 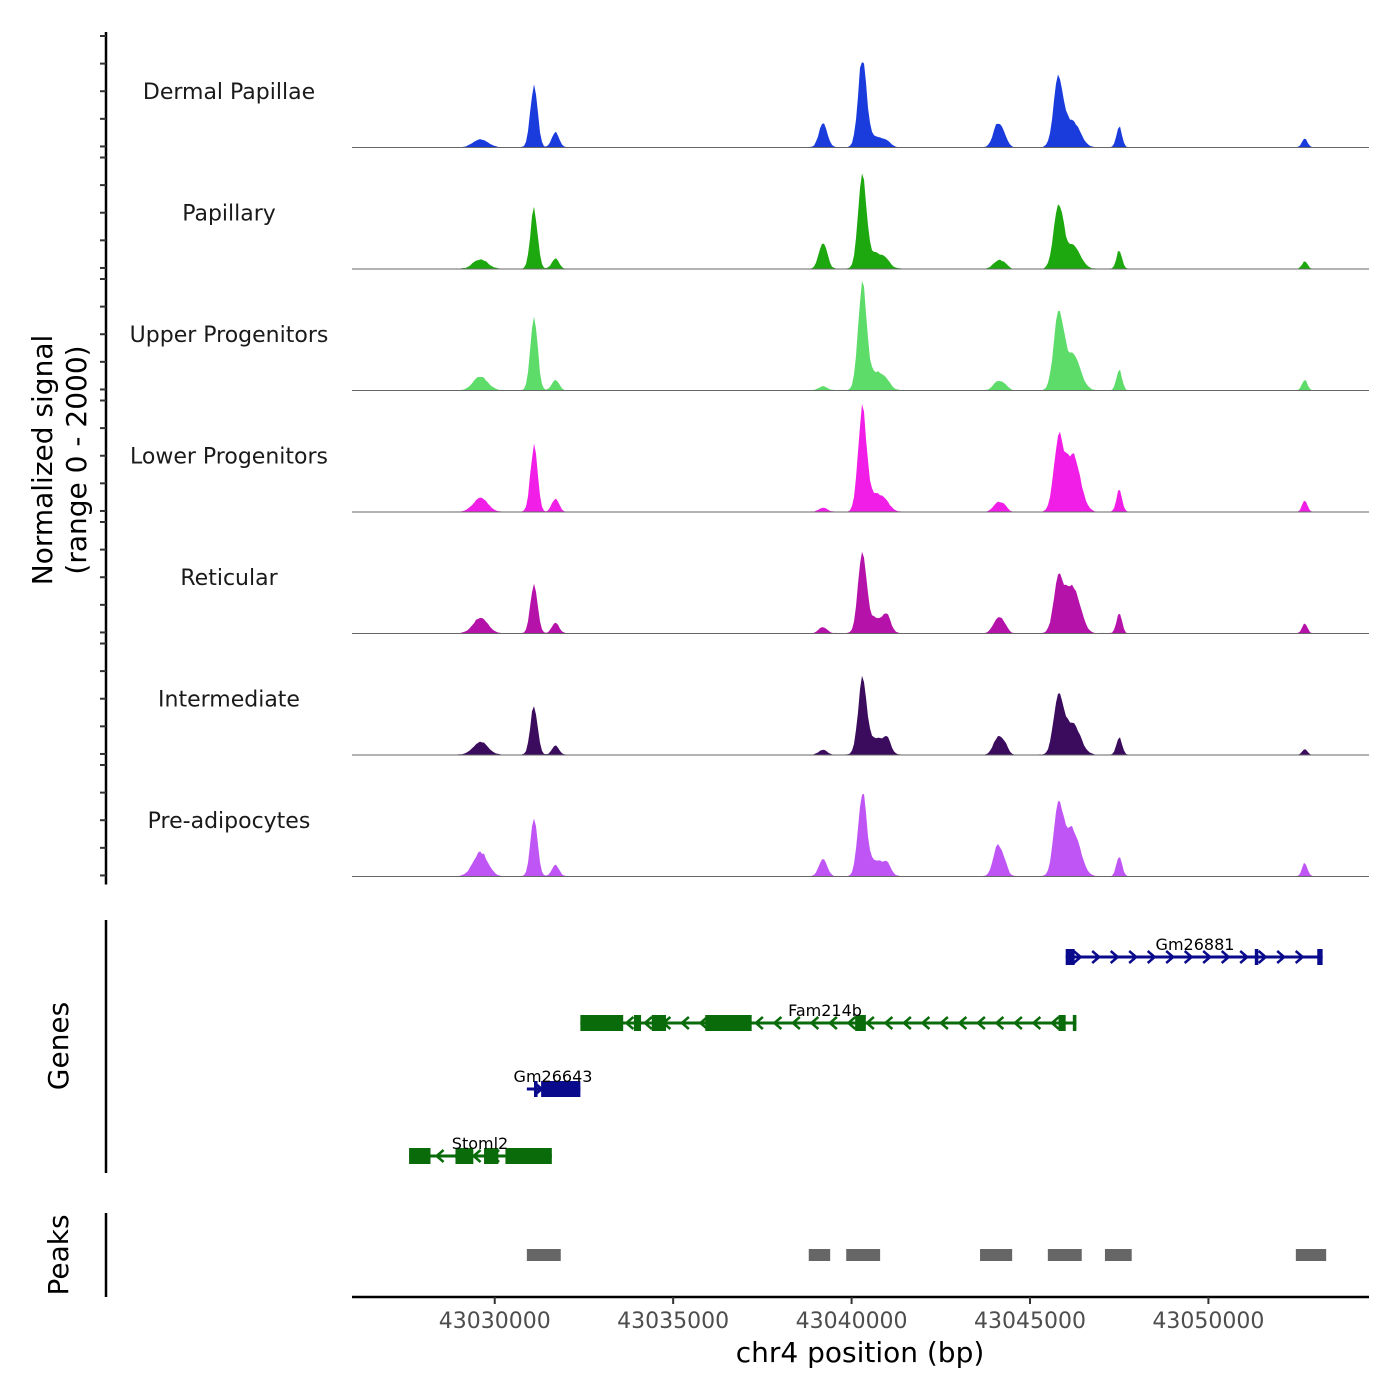 I want to click on gene-stoml2: Stoml2, so click(x=480, y=1149).